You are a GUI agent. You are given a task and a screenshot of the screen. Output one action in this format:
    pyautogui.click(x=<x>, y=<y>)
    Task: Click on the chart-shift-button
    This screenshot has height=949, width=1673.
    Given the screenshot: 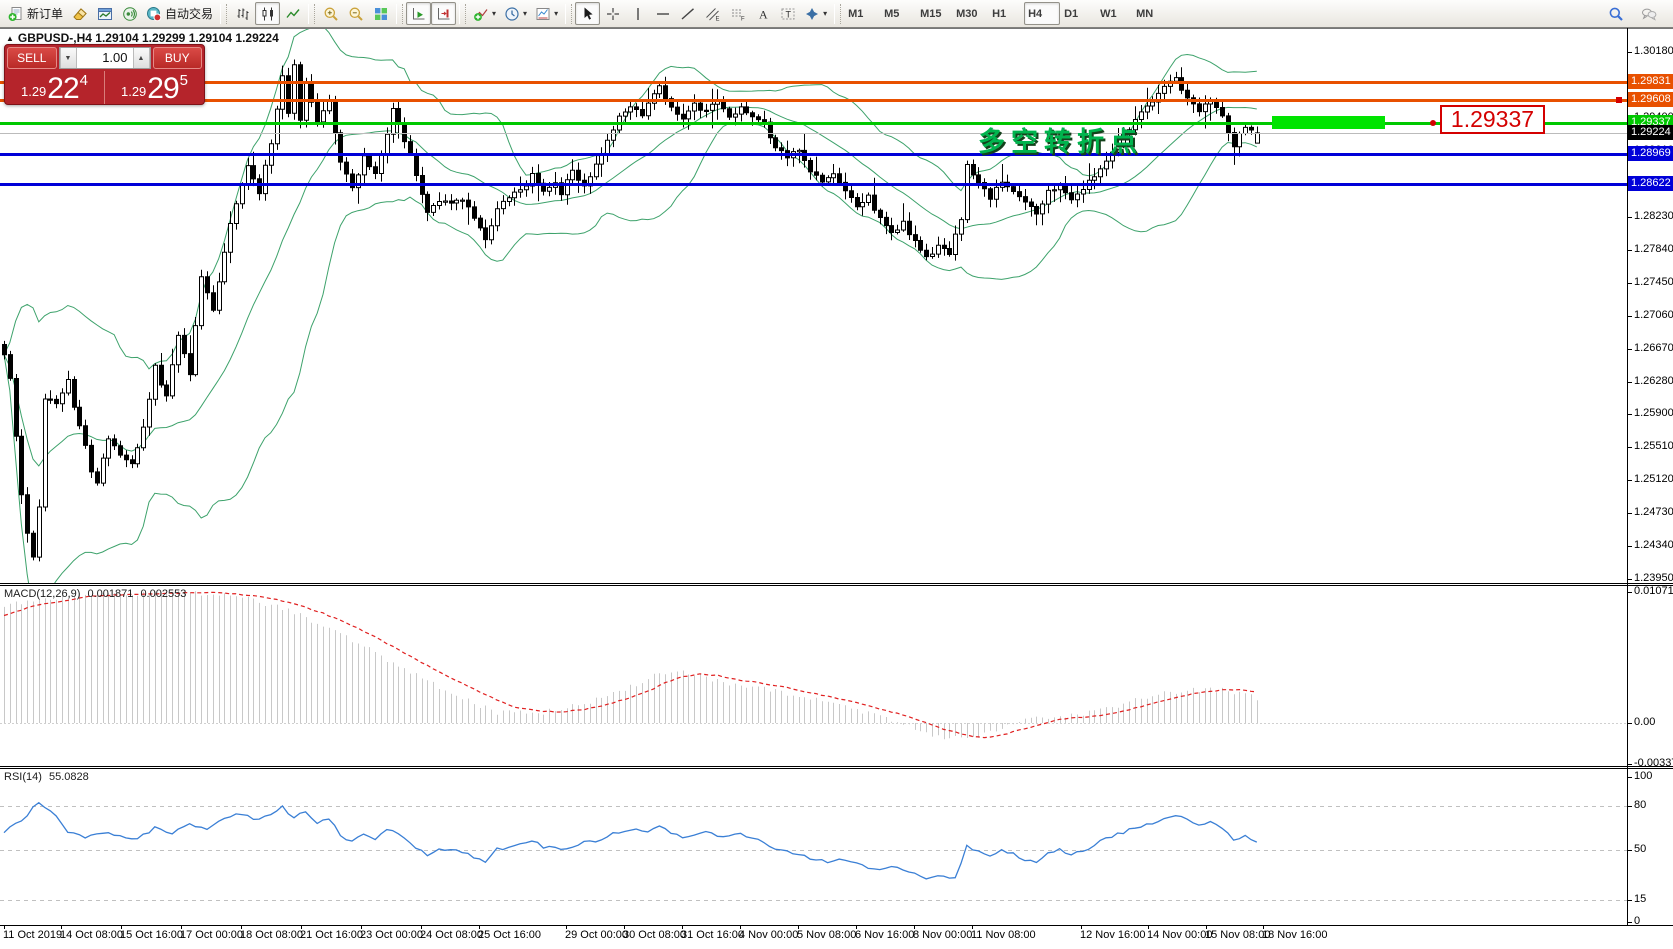 What is the action you would take?
    pyautogui.click(x=444, y=13)
    